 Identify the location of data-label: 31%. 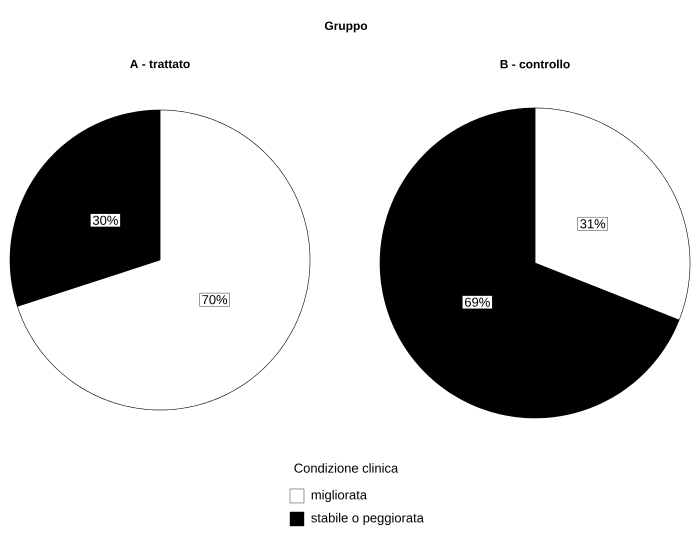
(593, 223).